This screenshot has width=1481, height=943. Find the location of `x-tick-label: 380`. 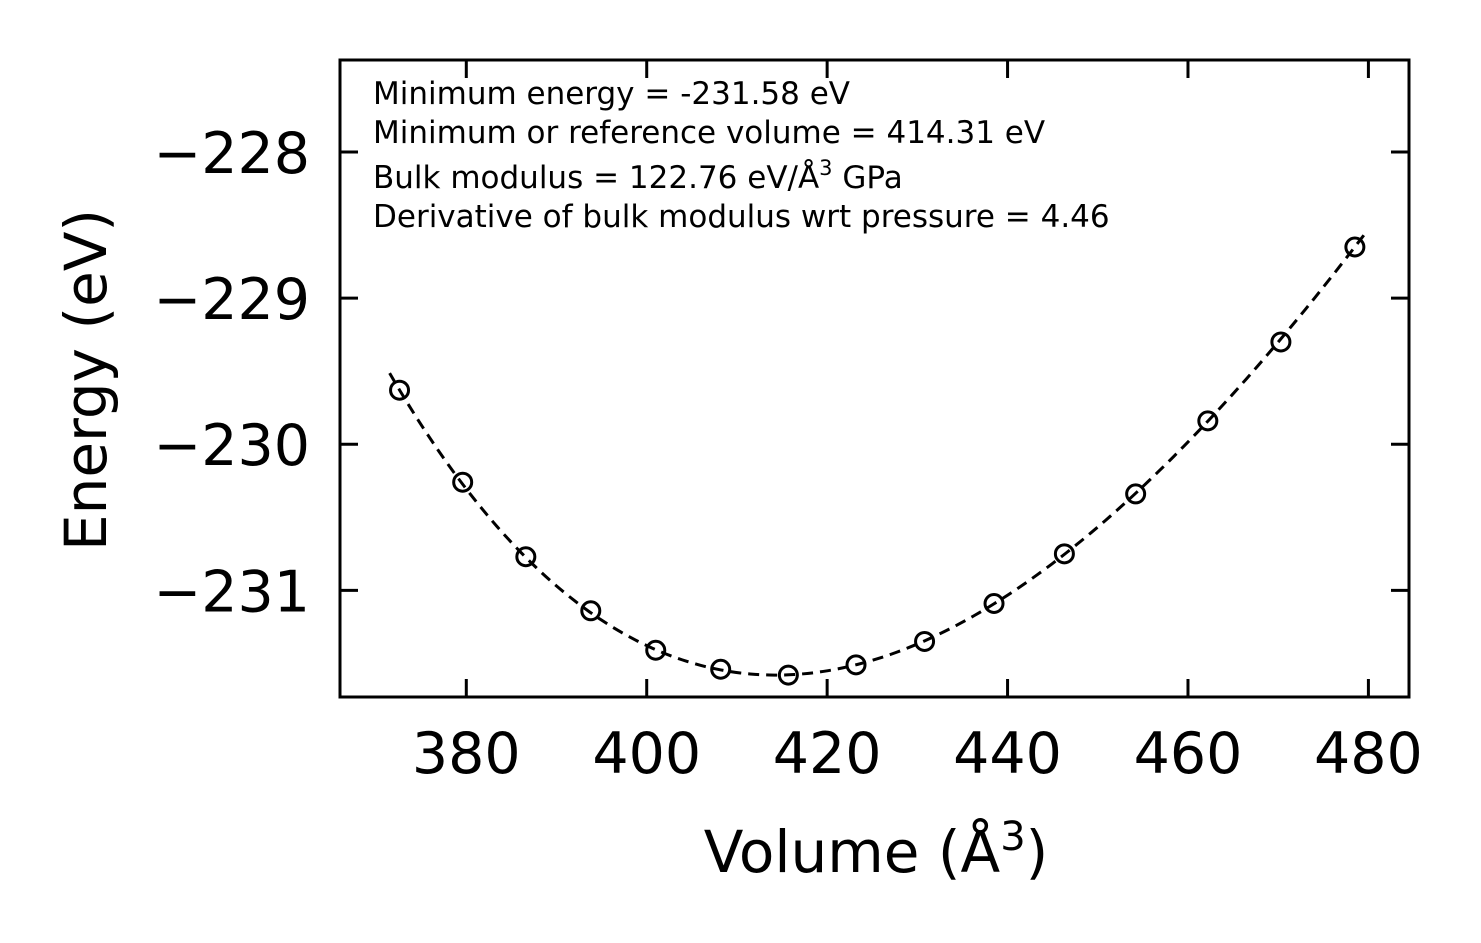

x-tick-label: 380 is located at coordinates (466, 754).